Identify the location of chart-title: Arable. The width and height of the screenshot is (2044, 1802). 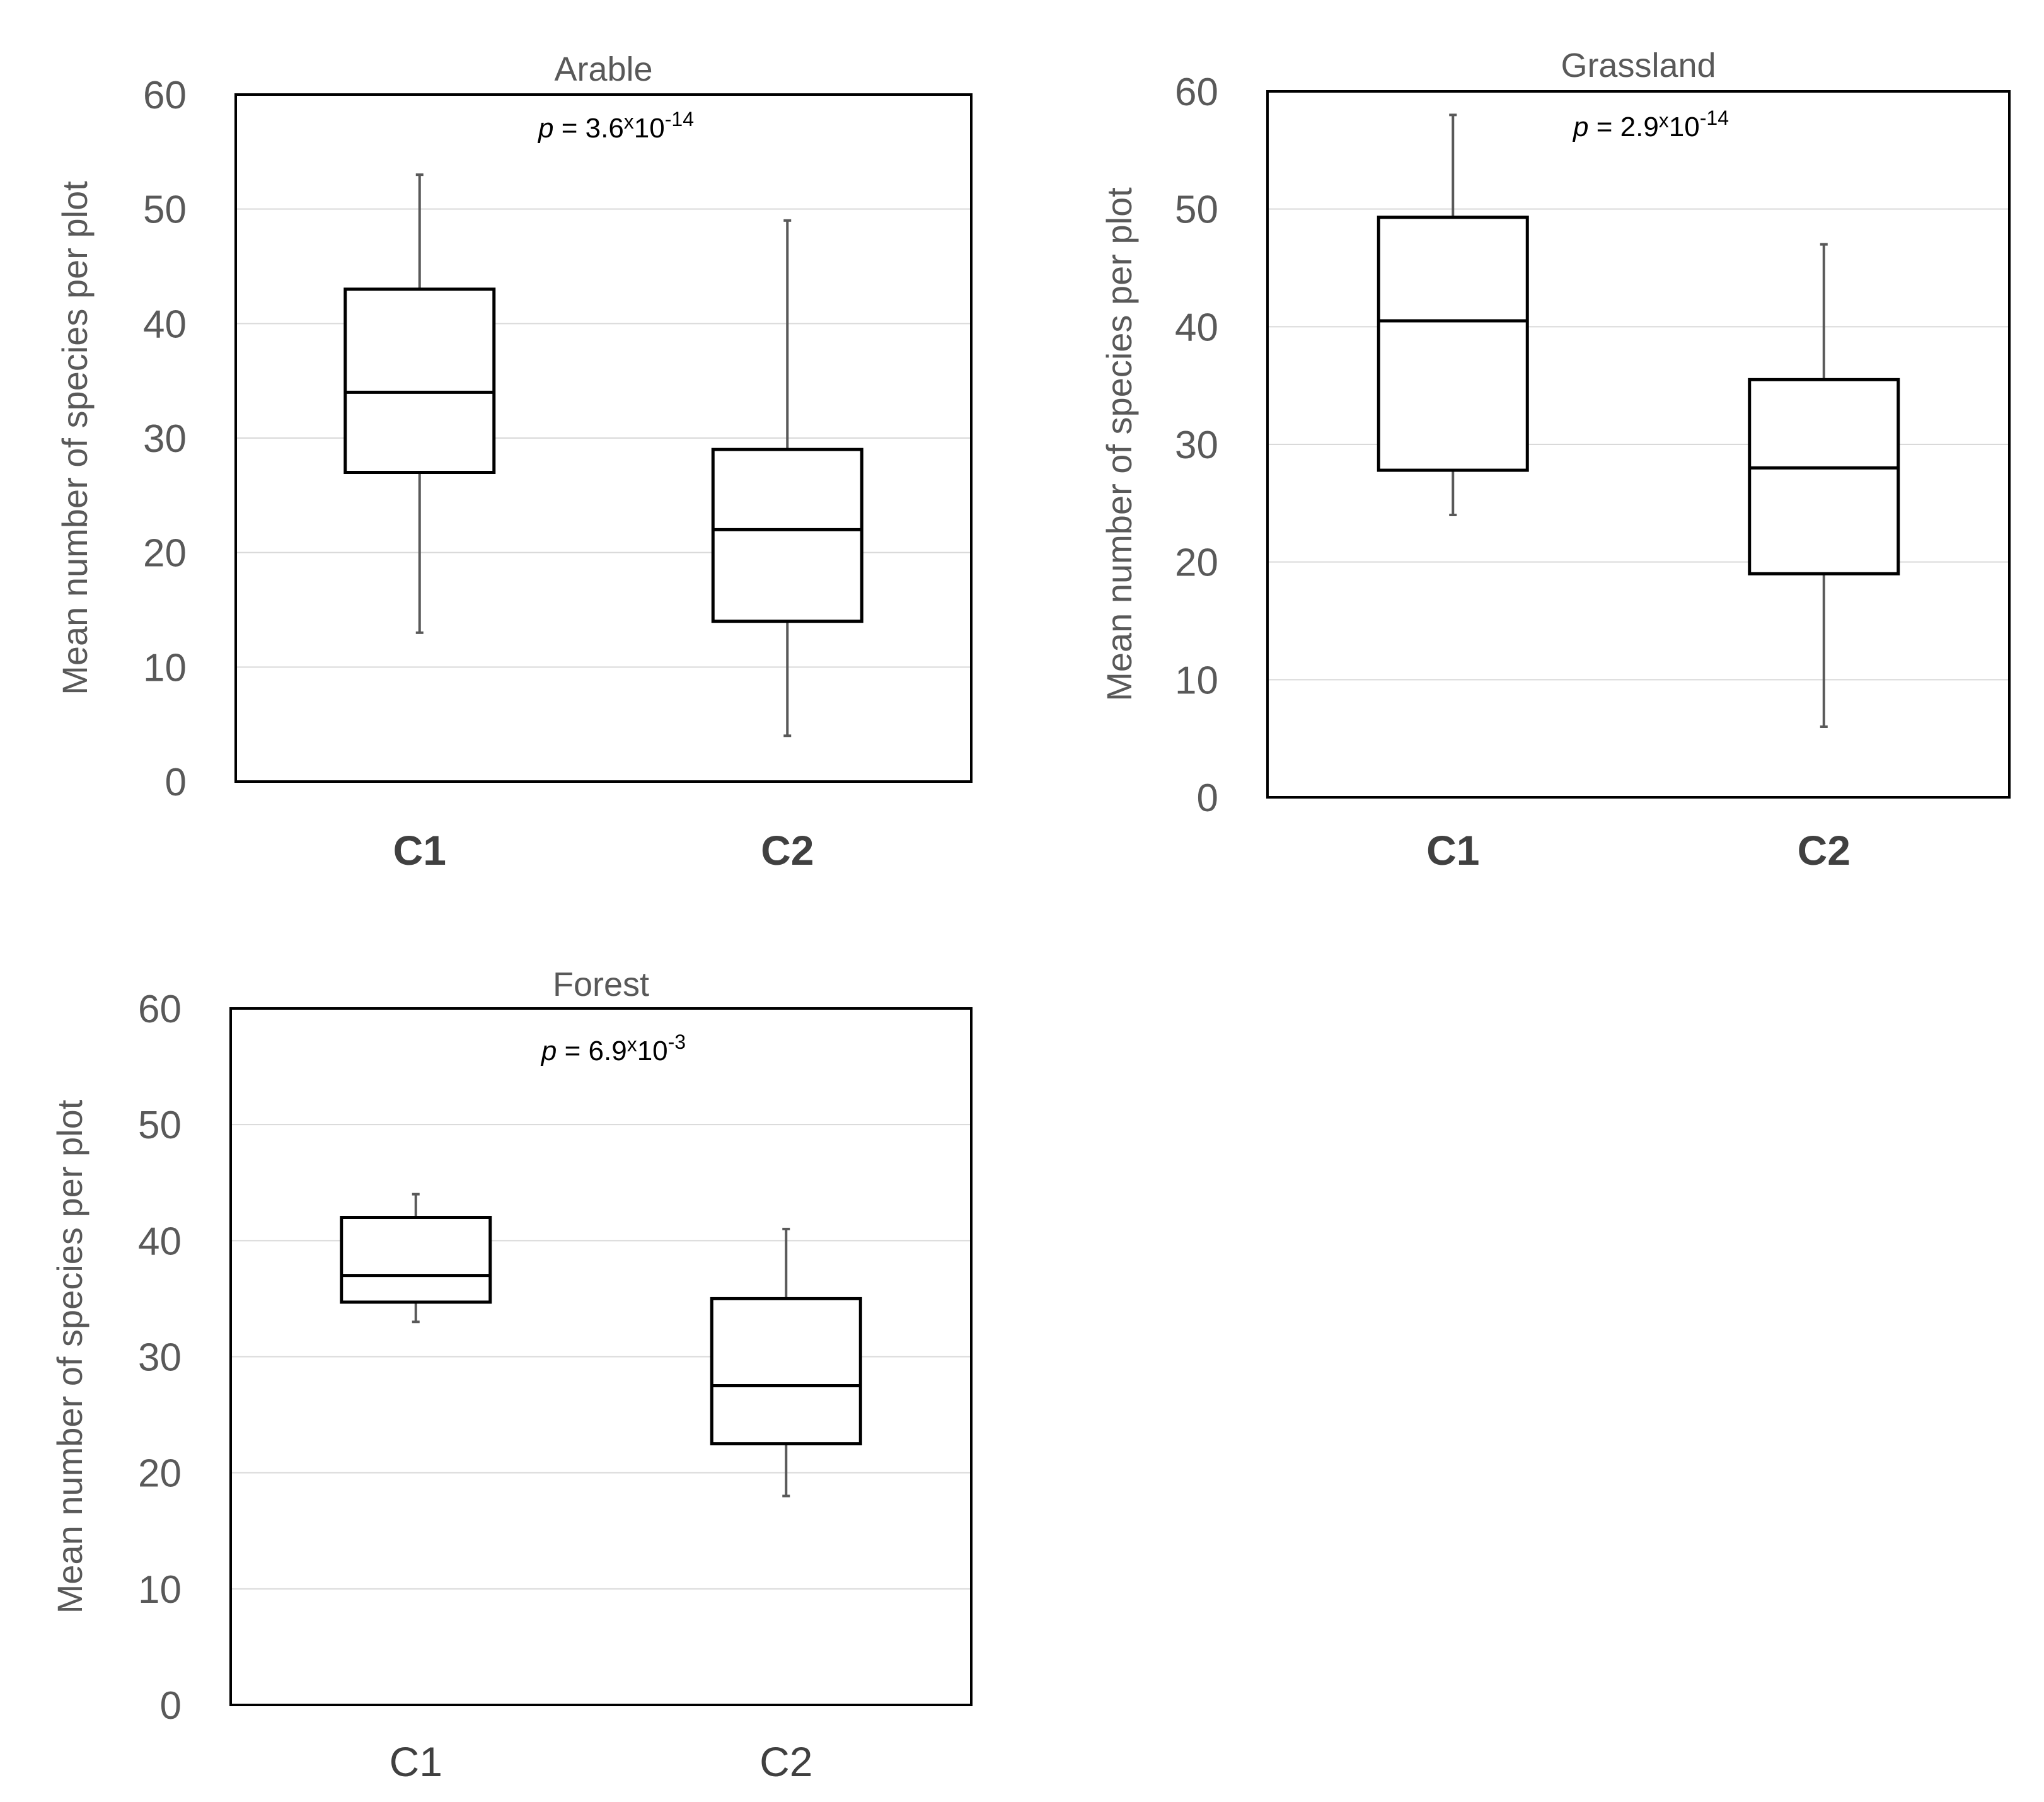
(603, 69).